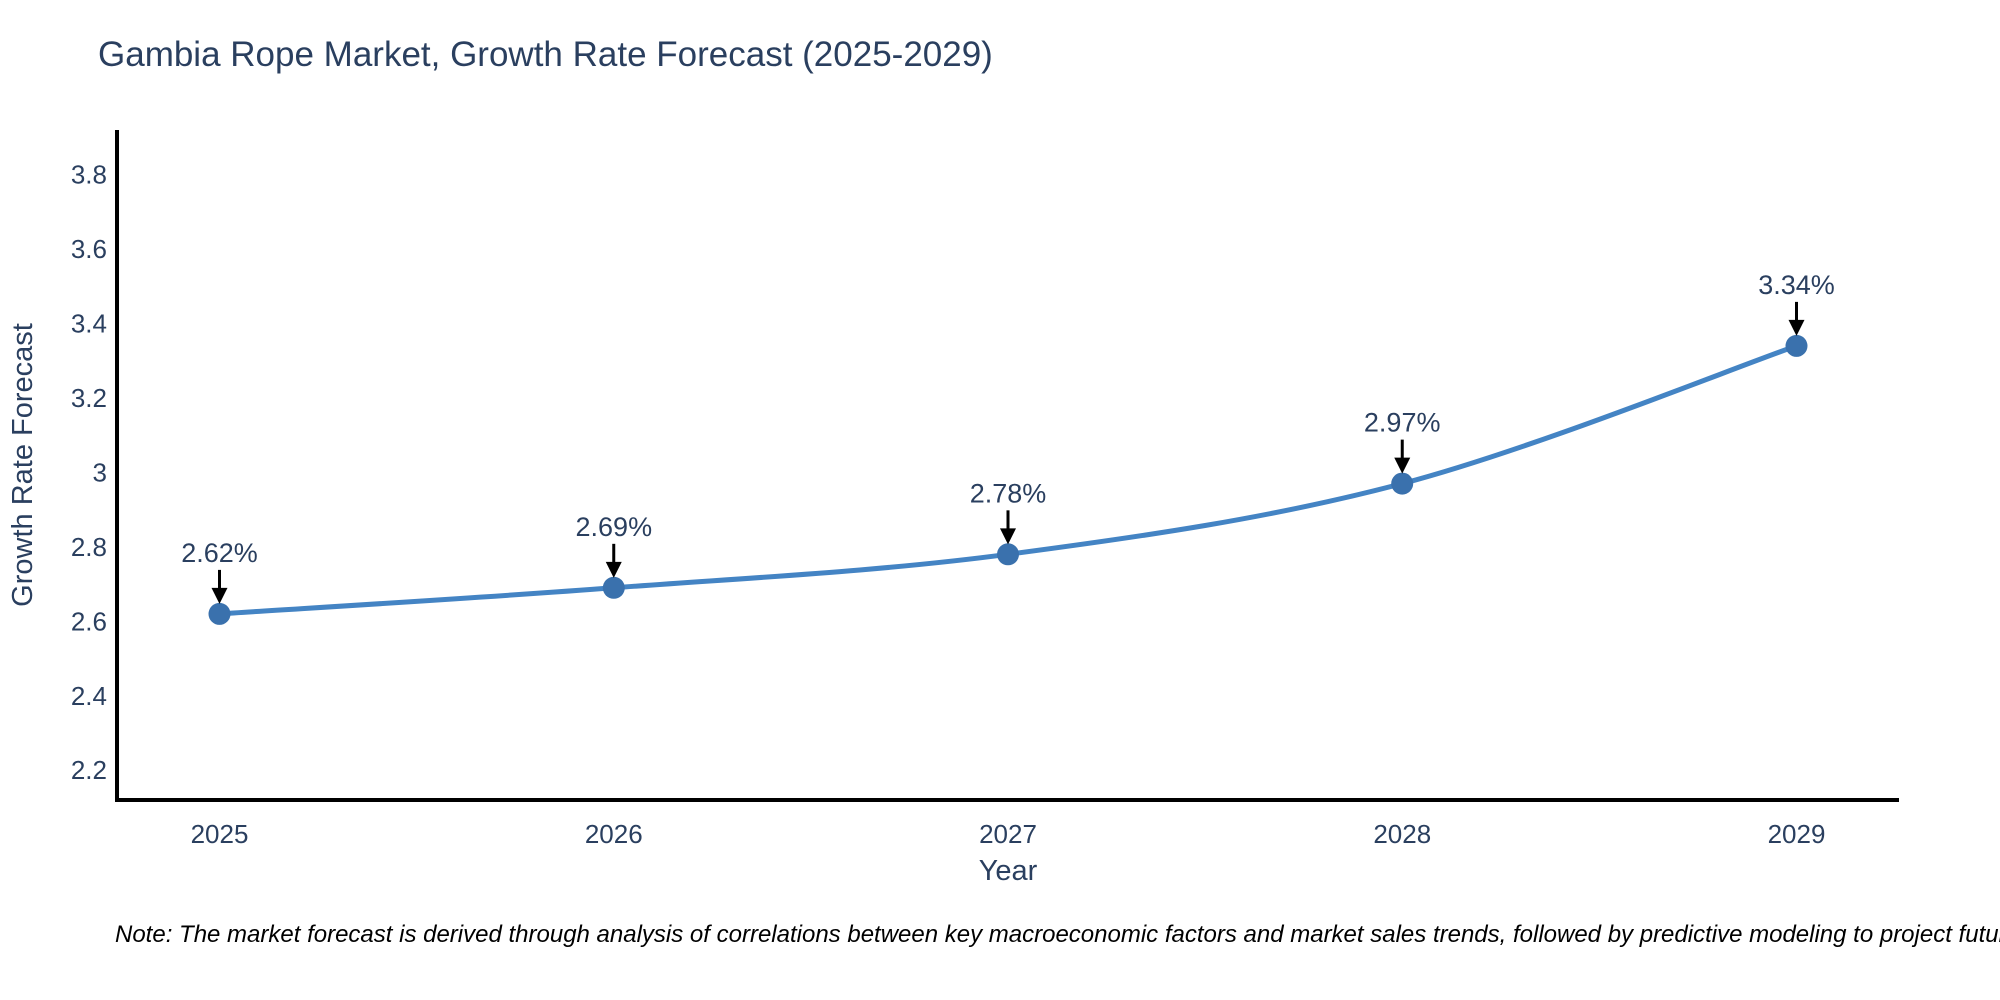 This screenshot has height=1000, width=2000. I want to click on y-tick-label: 3.8, so click(89, 175).